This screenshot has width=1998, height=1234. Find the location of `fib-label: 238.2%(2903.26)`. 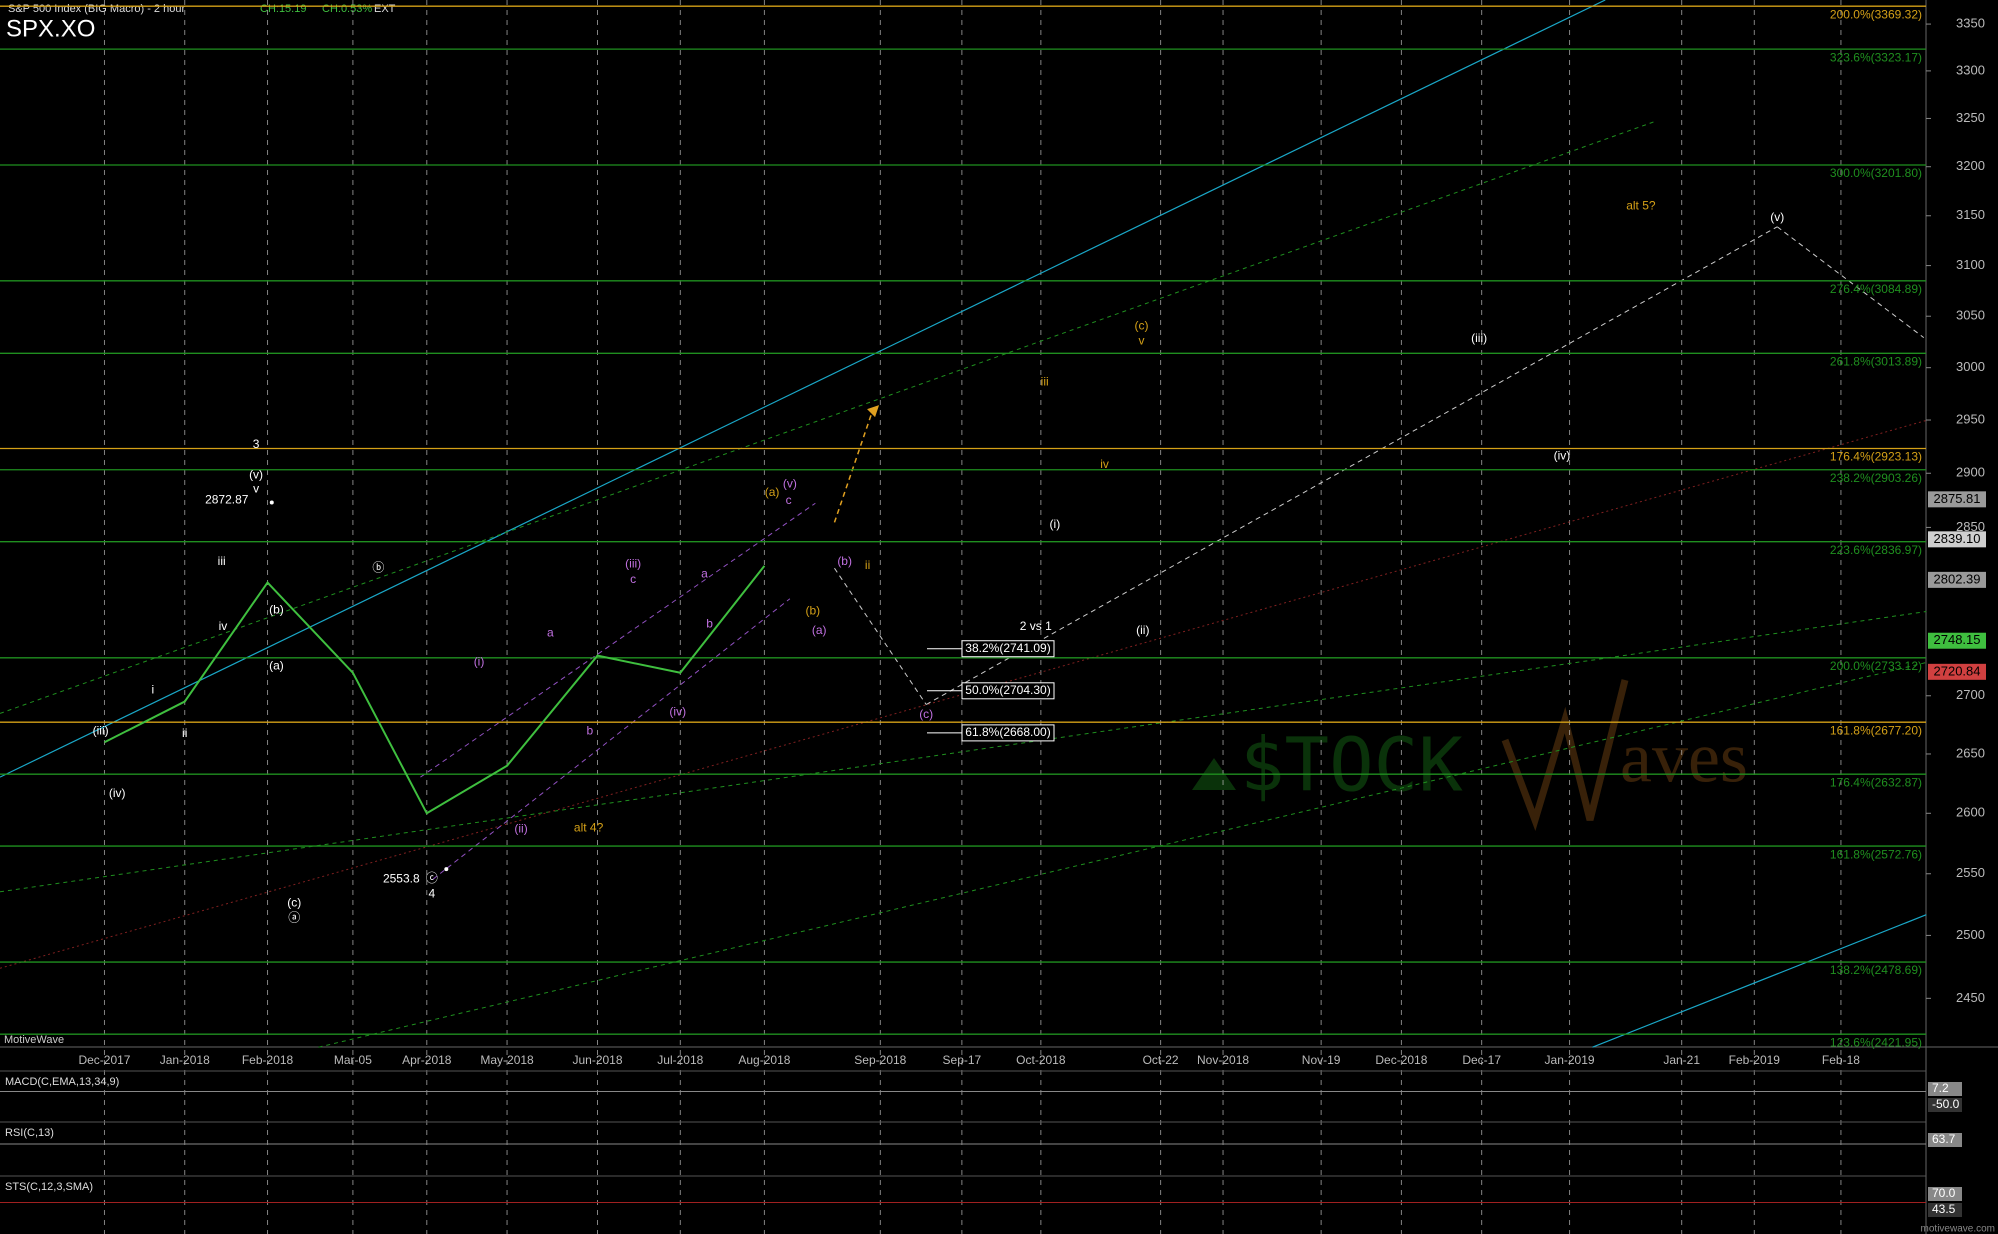

fib-label: 238.2%(2903.26) is located at coordinates (1876, 478).